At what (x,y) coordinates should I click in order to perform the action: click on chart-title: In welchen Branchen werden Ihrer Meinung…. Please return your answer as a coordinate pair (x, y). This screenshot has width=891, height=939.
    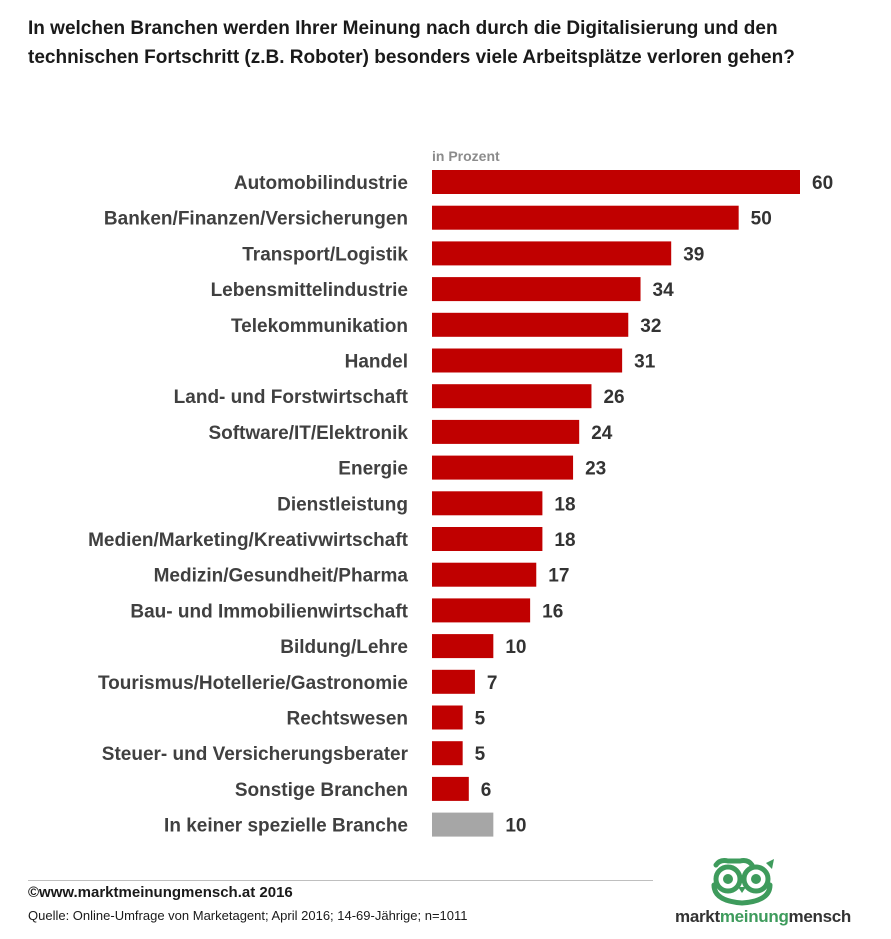
    Looking at the image, I should click on (411, 43).